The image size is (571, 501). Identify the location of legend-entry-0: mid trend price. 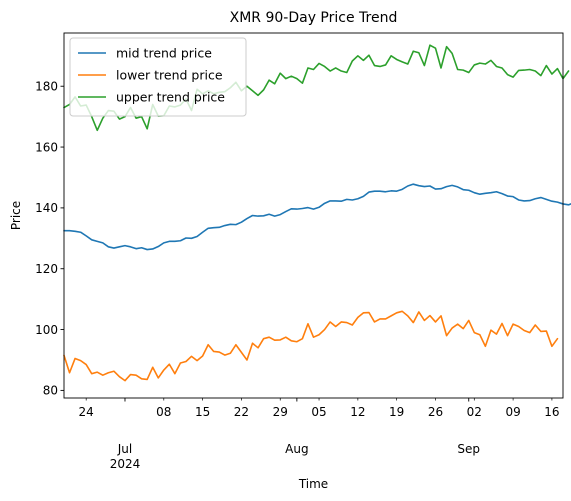
(164, 53).